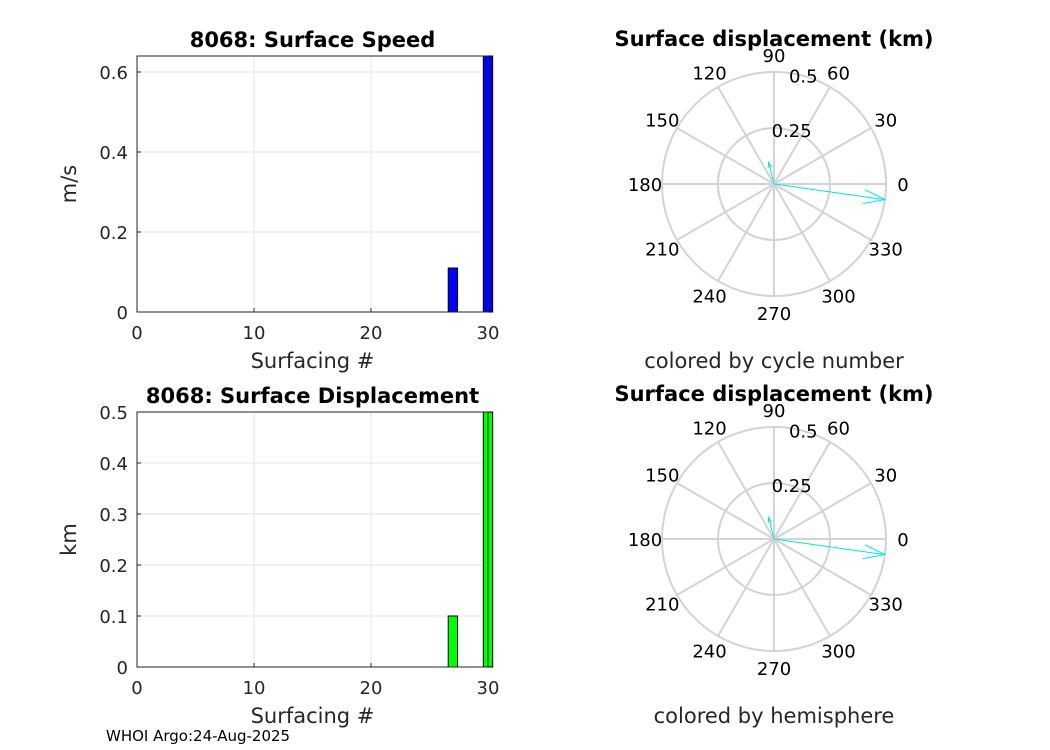 The height and width of the screenshot is (750, 1050). What do you see at coordinates (113, 617) in the screenshot?
I see `y-tick-label: 0.1` at bounding box center [113, 617].